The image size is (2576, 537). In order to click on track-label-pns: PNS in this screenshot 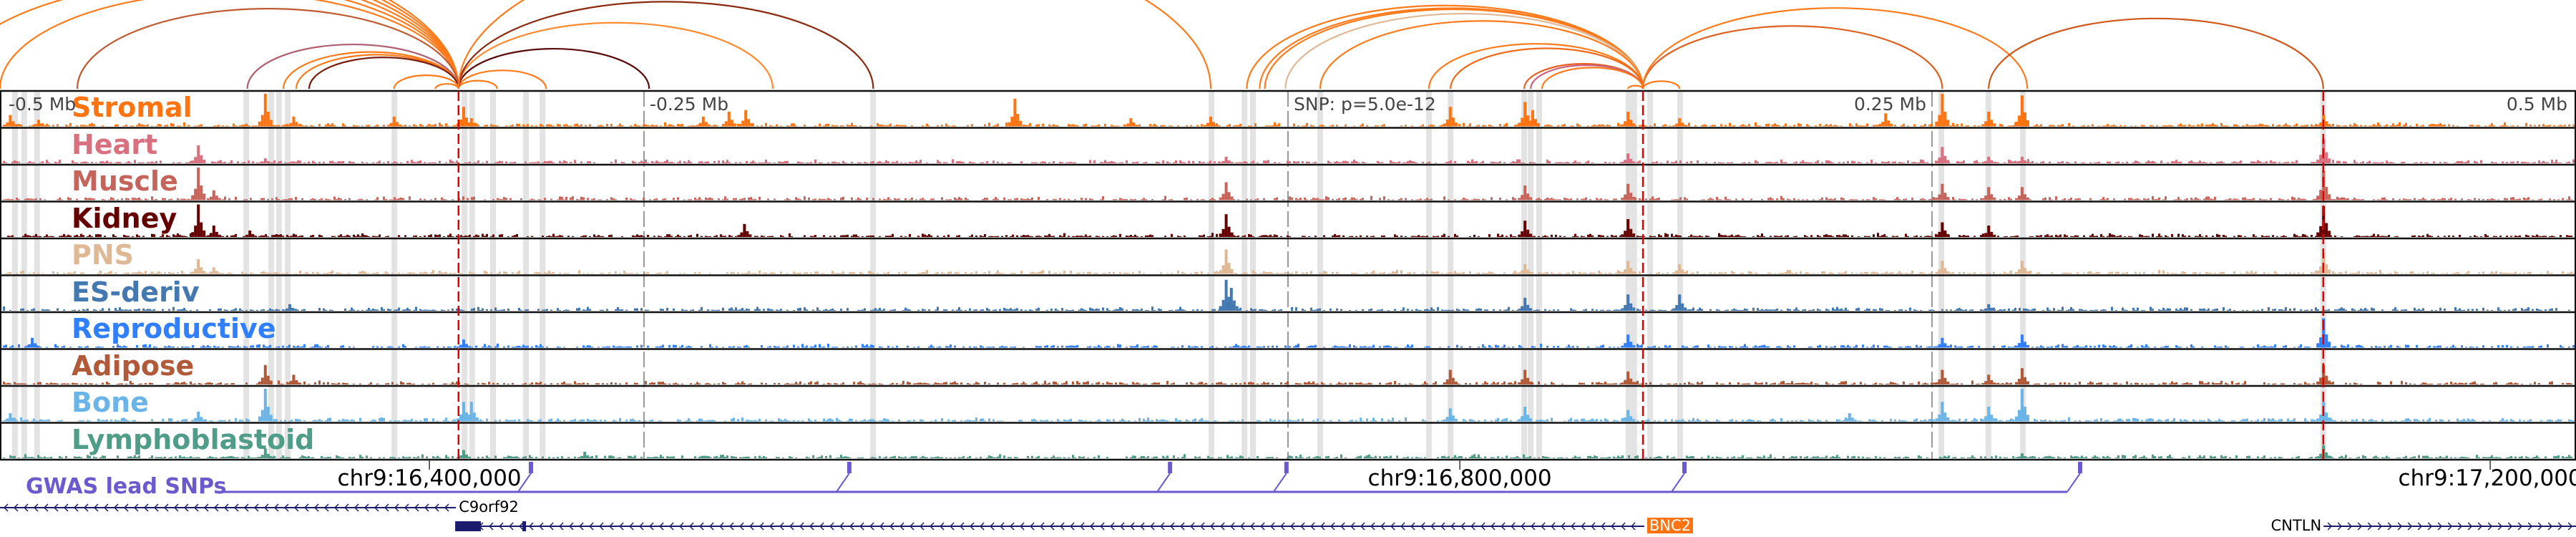, I will do `click(103, 255)`.